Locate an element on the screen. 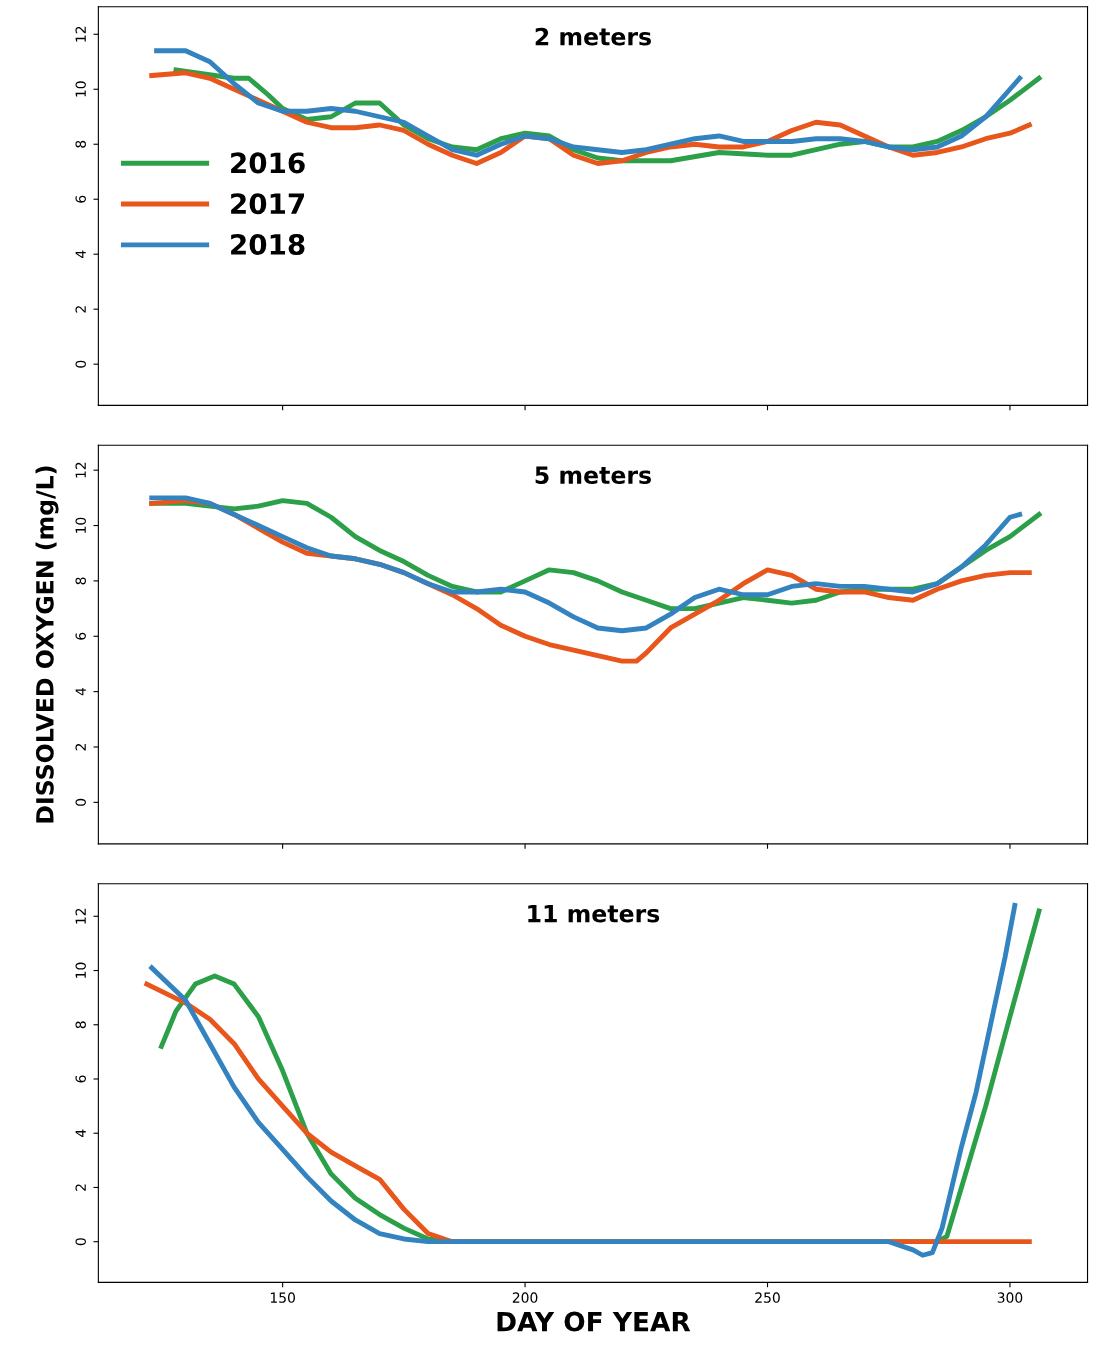  text: 11 meters is located at coordinates (594, 913).